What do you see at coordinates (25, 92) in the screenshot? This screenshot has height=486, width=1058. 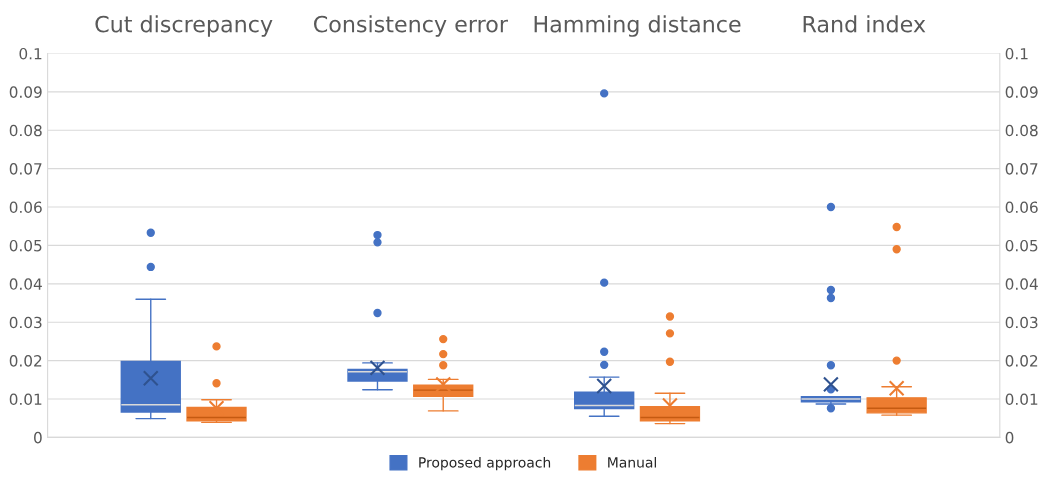 I see `y-tick-label: 0.09` at bounding box center [25, 92].